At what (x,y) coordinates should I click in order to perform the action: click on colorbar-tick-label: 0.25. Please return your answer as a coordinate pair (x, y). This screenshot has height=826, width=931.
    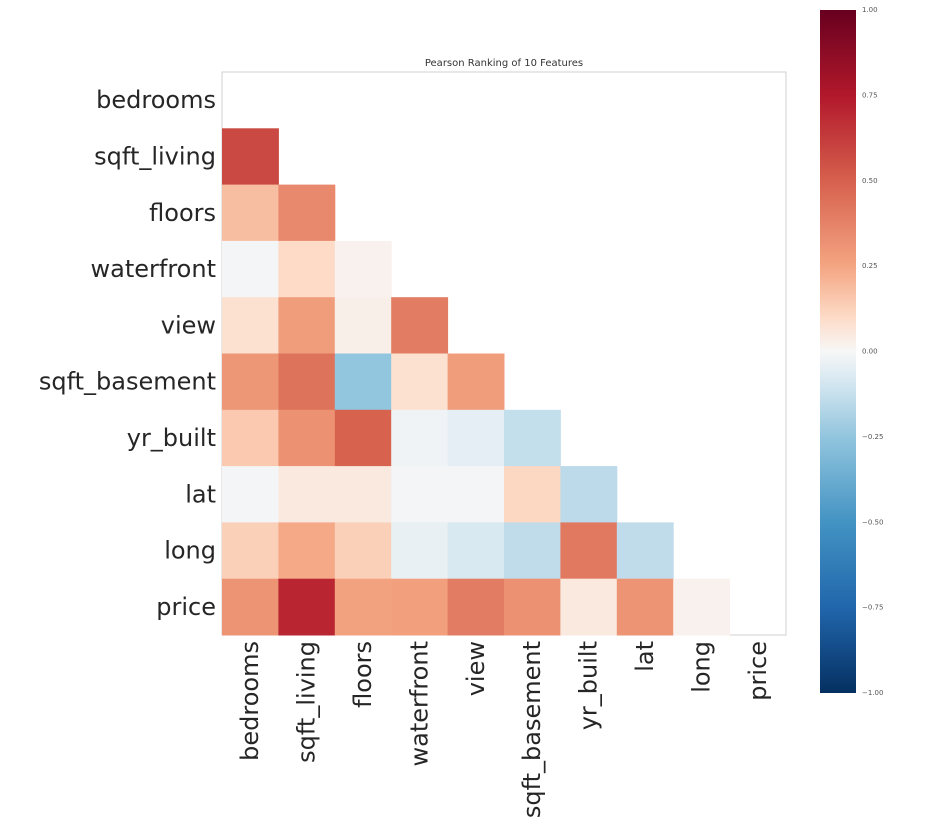
    Looking at the image, I should click on (870, 266).